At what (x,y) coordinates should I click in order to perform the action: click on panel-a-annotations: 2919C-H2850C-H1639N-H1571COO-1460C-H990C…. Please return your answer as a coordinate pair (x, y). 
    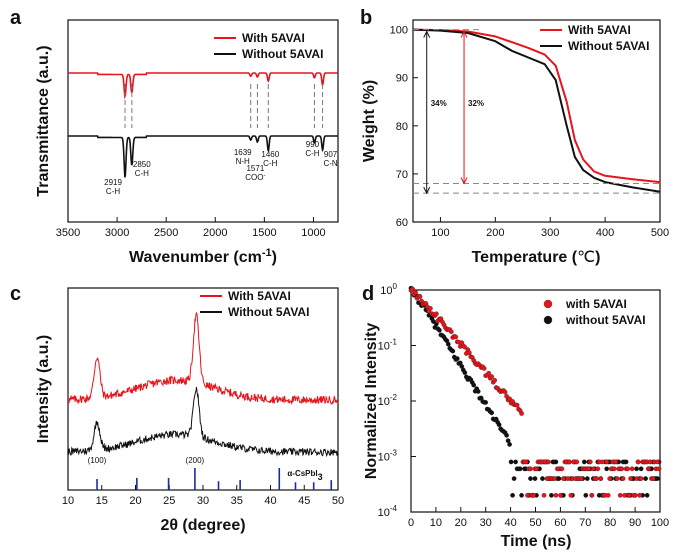
    Looking at the image, I should click on (221, 140).